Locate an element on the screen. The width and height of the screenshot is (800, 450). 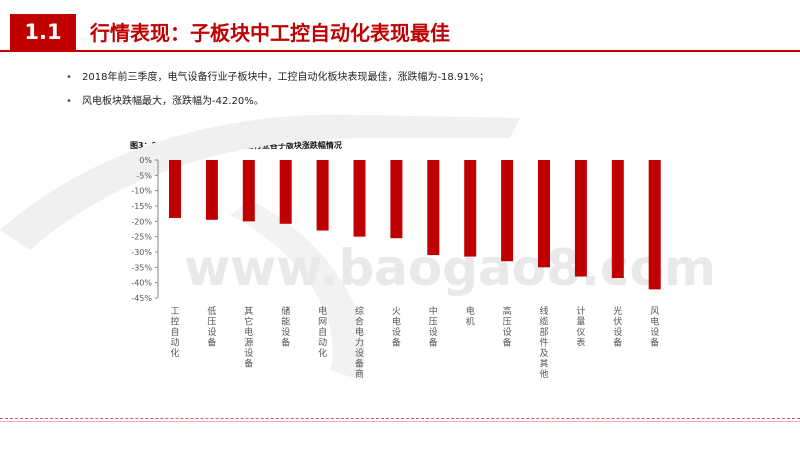
y-tick-label: -30% is located at coordinates (141, 252).